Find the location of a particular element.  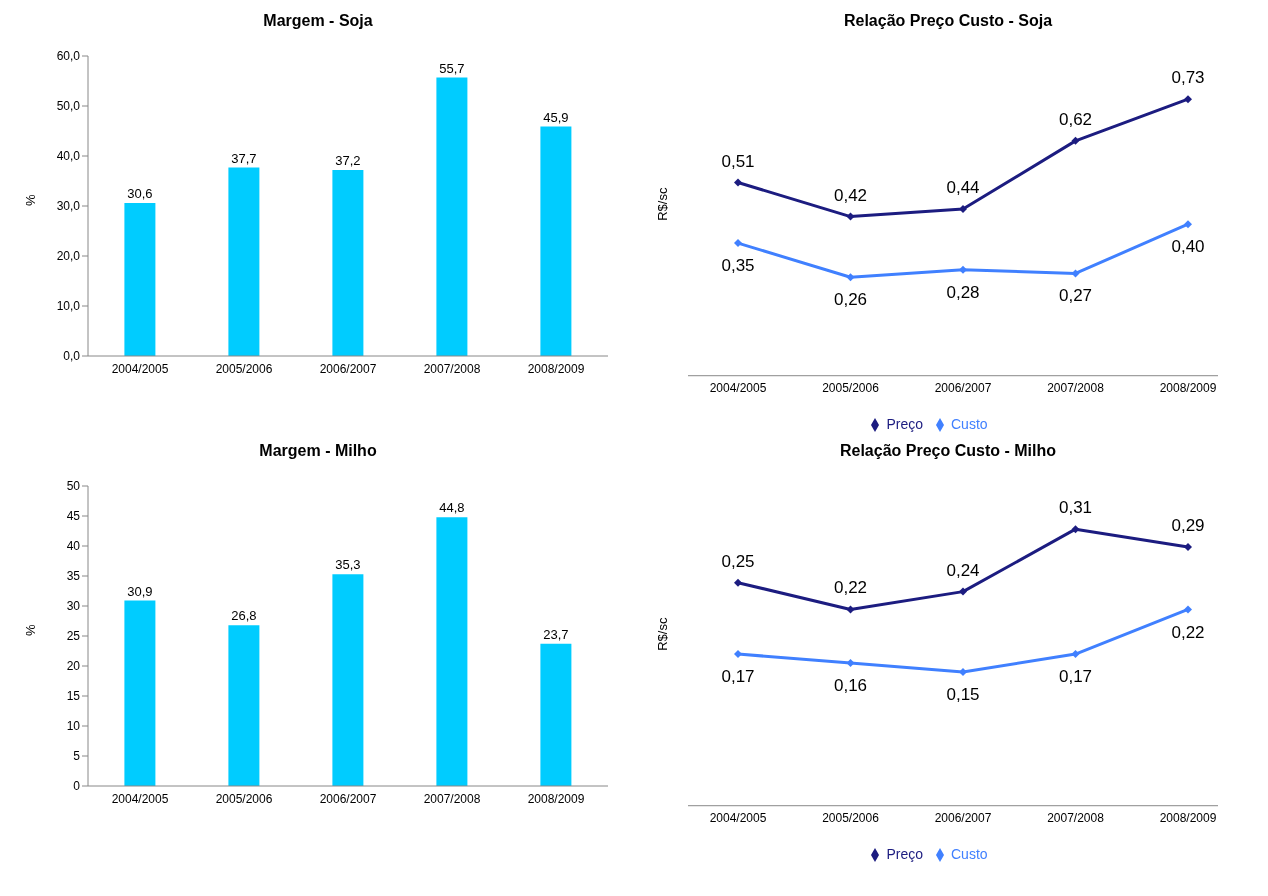

data-label: 55,7 is located at coordinates (452, 68).